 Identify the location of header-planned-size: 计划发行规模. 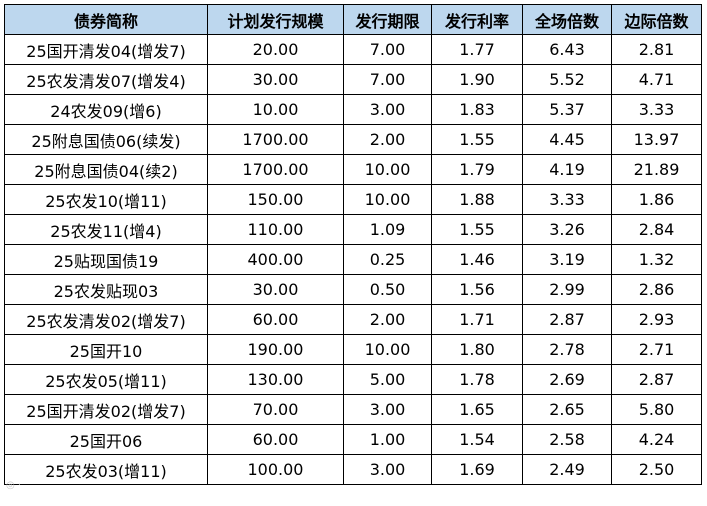
(275, 19).